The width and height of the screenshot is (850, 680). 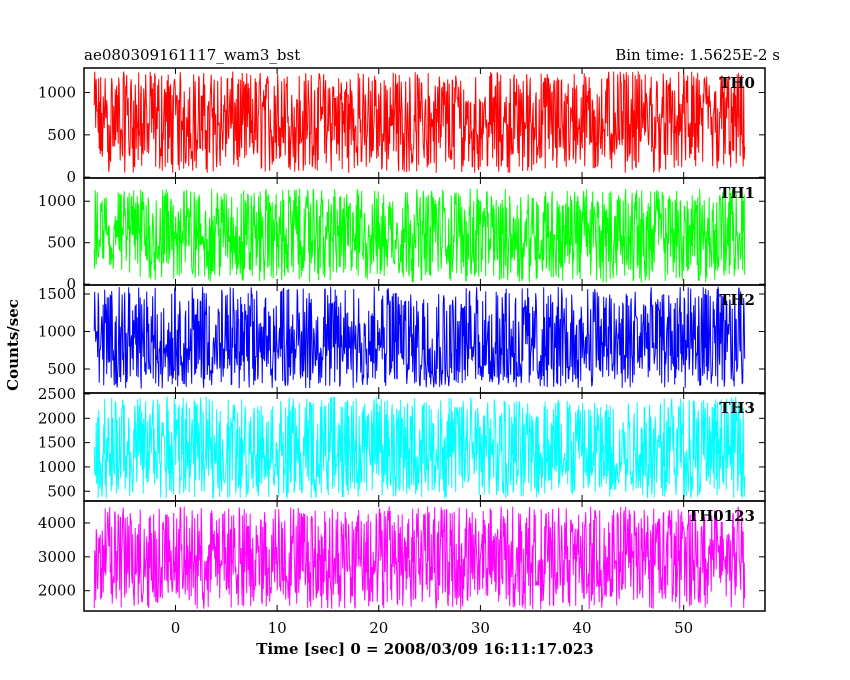 What do you see at coordinates (277, 628) in the screenshot?
I see `x-tick-label: 10` at bounding box center [277, 628].